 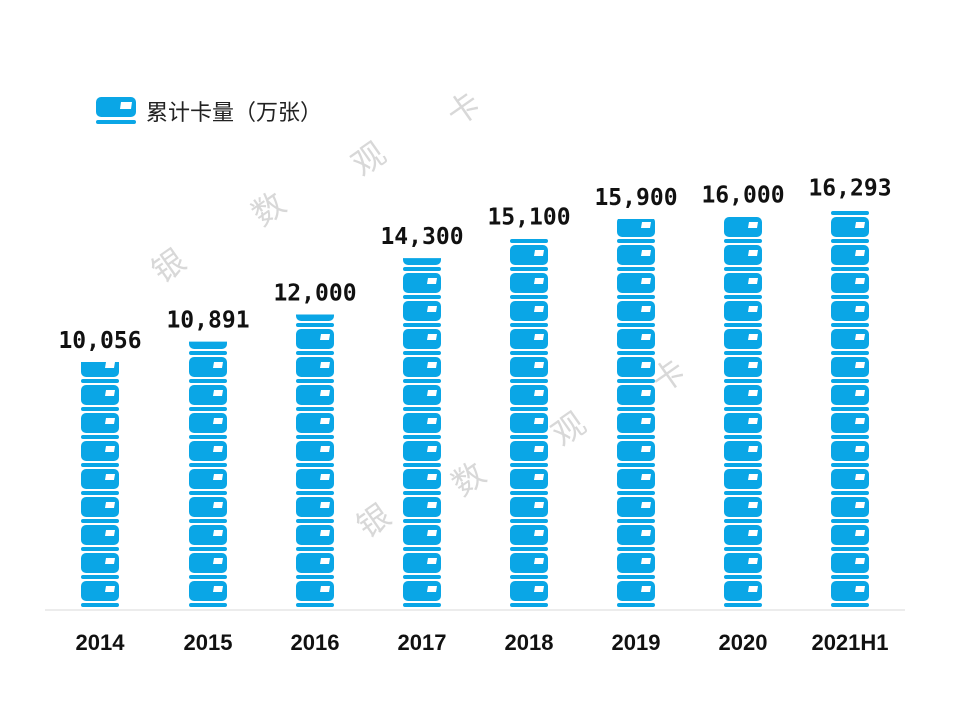 I want to click on bar-2019, so click(x=636, y=413).